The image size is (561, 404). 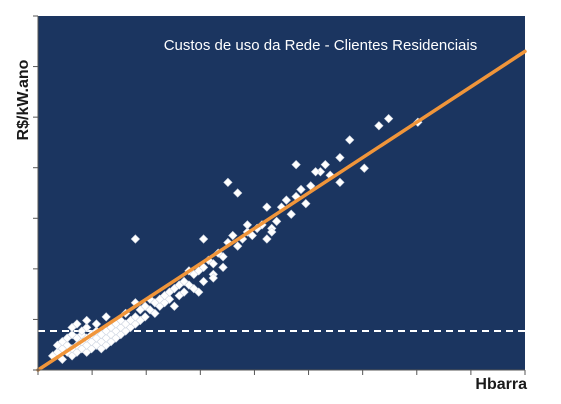 What do you see at coordinates (501, 384) in the screenshot?
I see `x-axis-label: Hbarra` at bounding box center [501, 384].